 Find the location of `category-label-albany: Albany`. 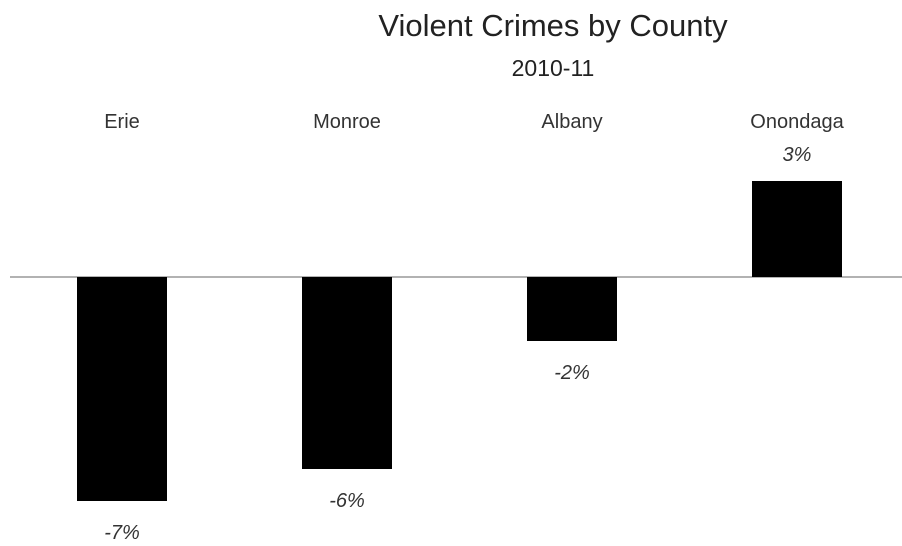

category-label-albany: Albany is located at coordinates (571, 122).